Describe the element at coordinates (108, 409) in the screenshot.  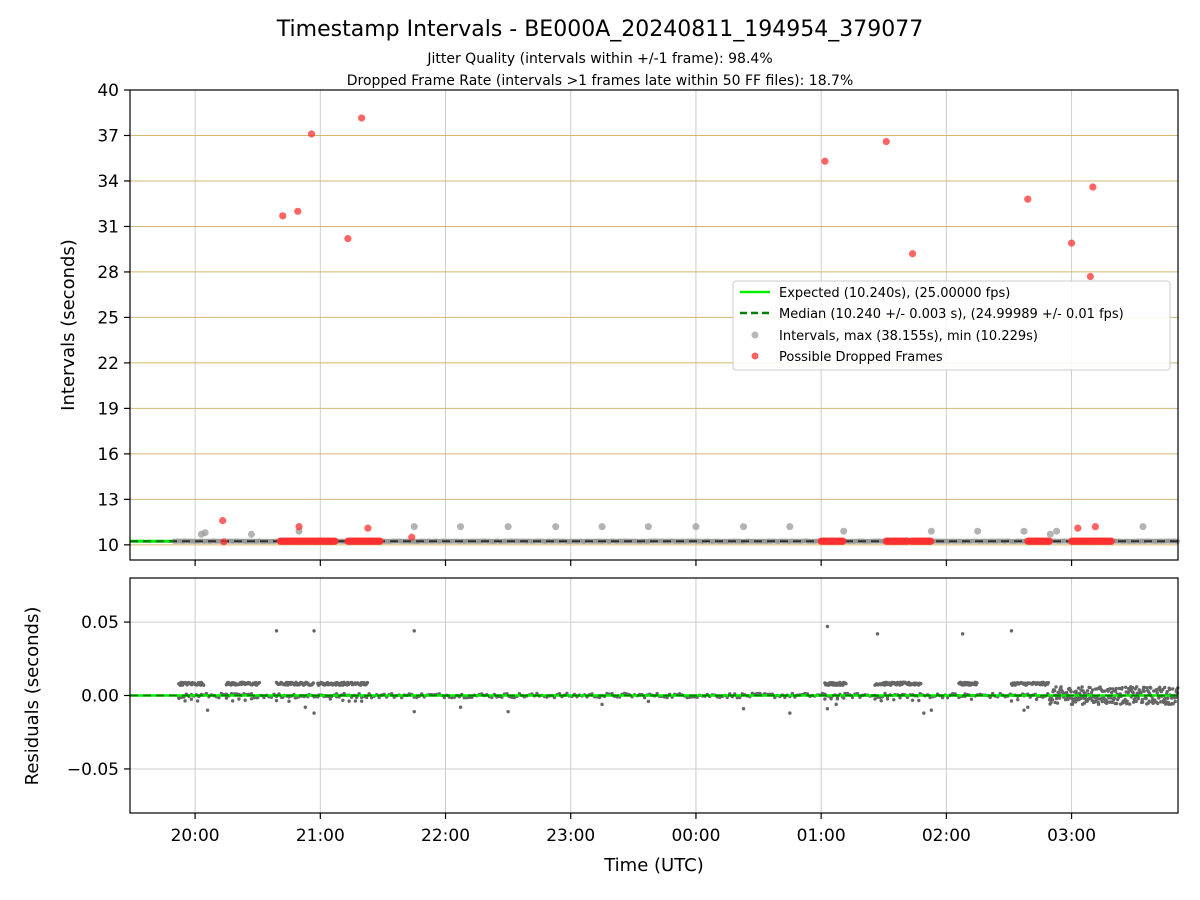
I see `intervals-y-tick-label: 19` at that location.